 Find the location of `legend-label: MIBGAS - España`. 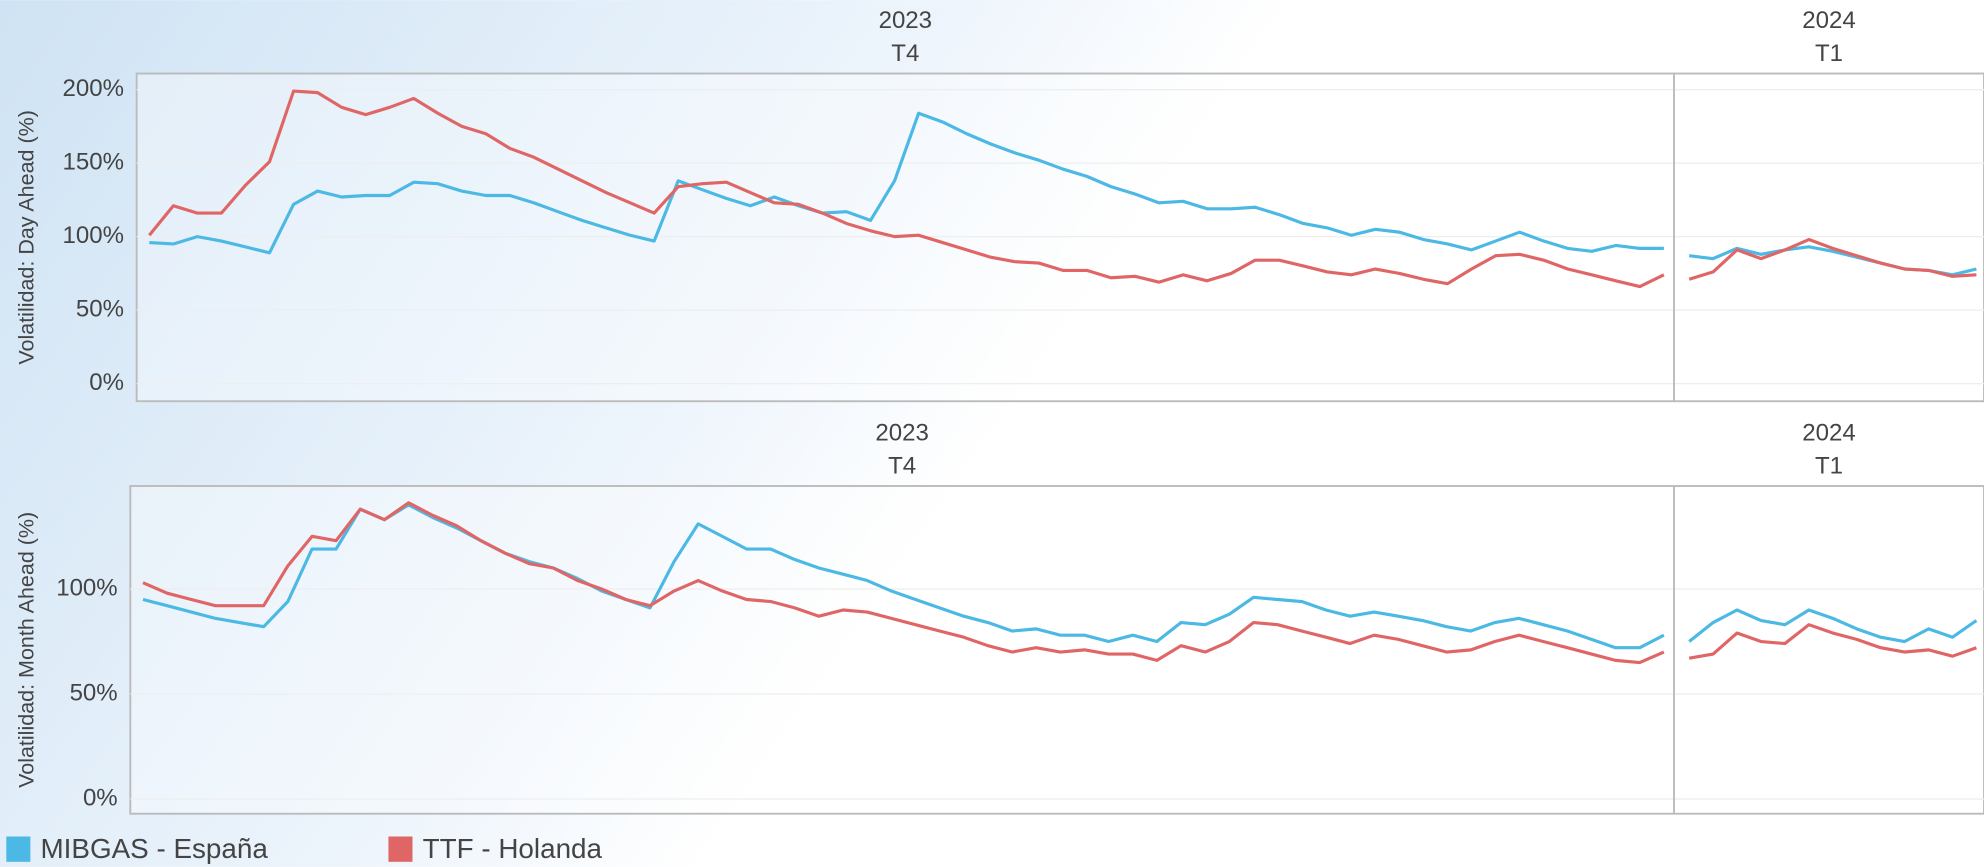

legend-label: MIBGAS - España is located at coordinates (154, 848).